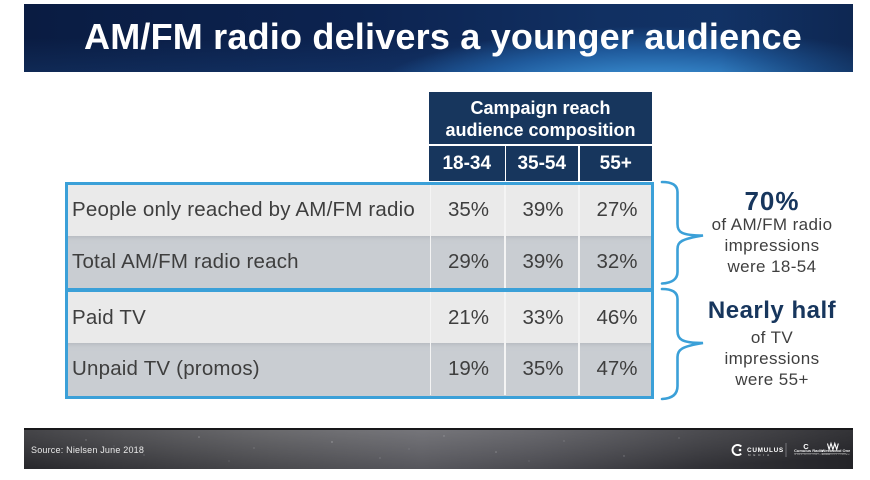 This screenshot has width=870, height=480. Describe the element at coordinates (806, 446) in the screenshot. I see `svg-text: C` at that location.